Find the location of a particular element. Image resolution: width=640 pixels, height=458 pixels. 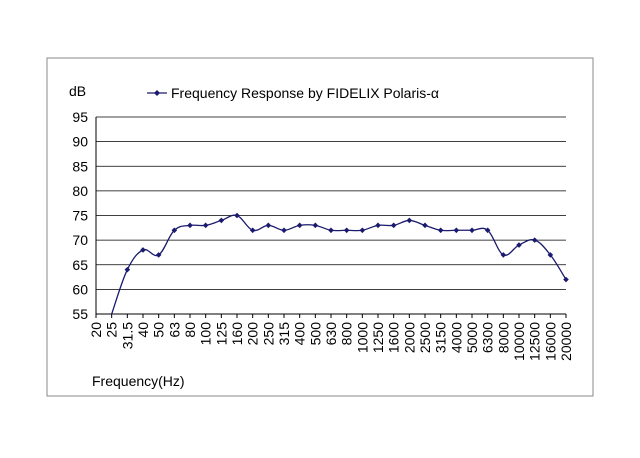

y-tick-label-60: 60 is located at coordinates (80, 289).